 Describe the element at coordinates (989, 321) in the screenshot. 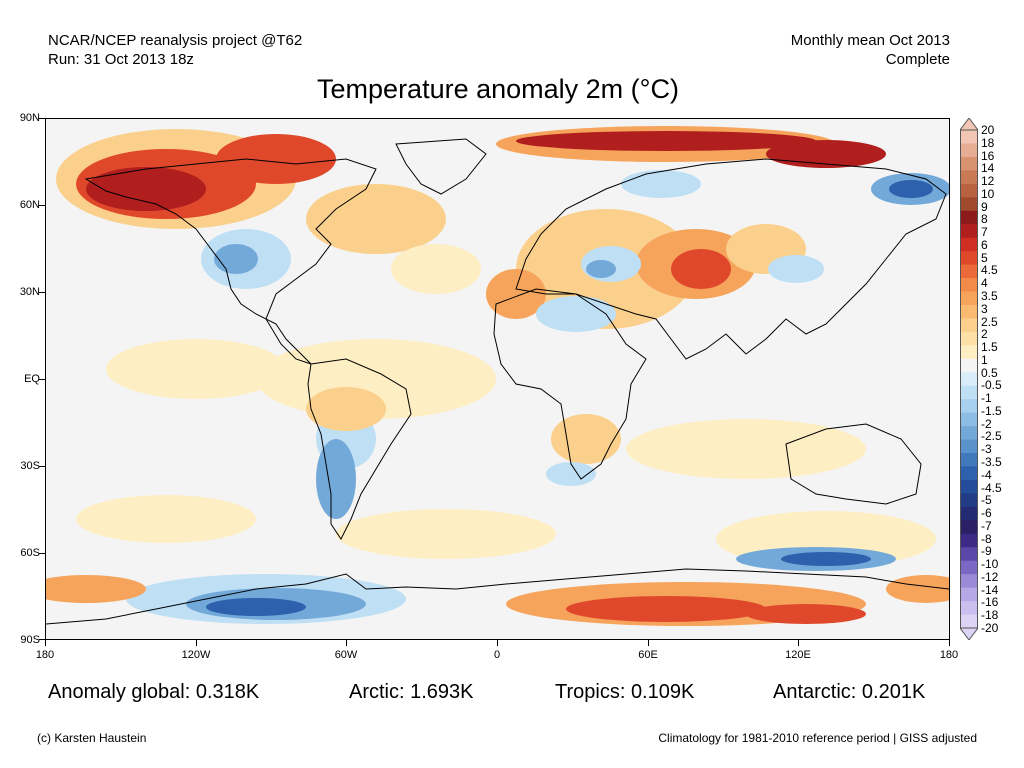

I see `colorbar-level-label: 2.5` at that location.